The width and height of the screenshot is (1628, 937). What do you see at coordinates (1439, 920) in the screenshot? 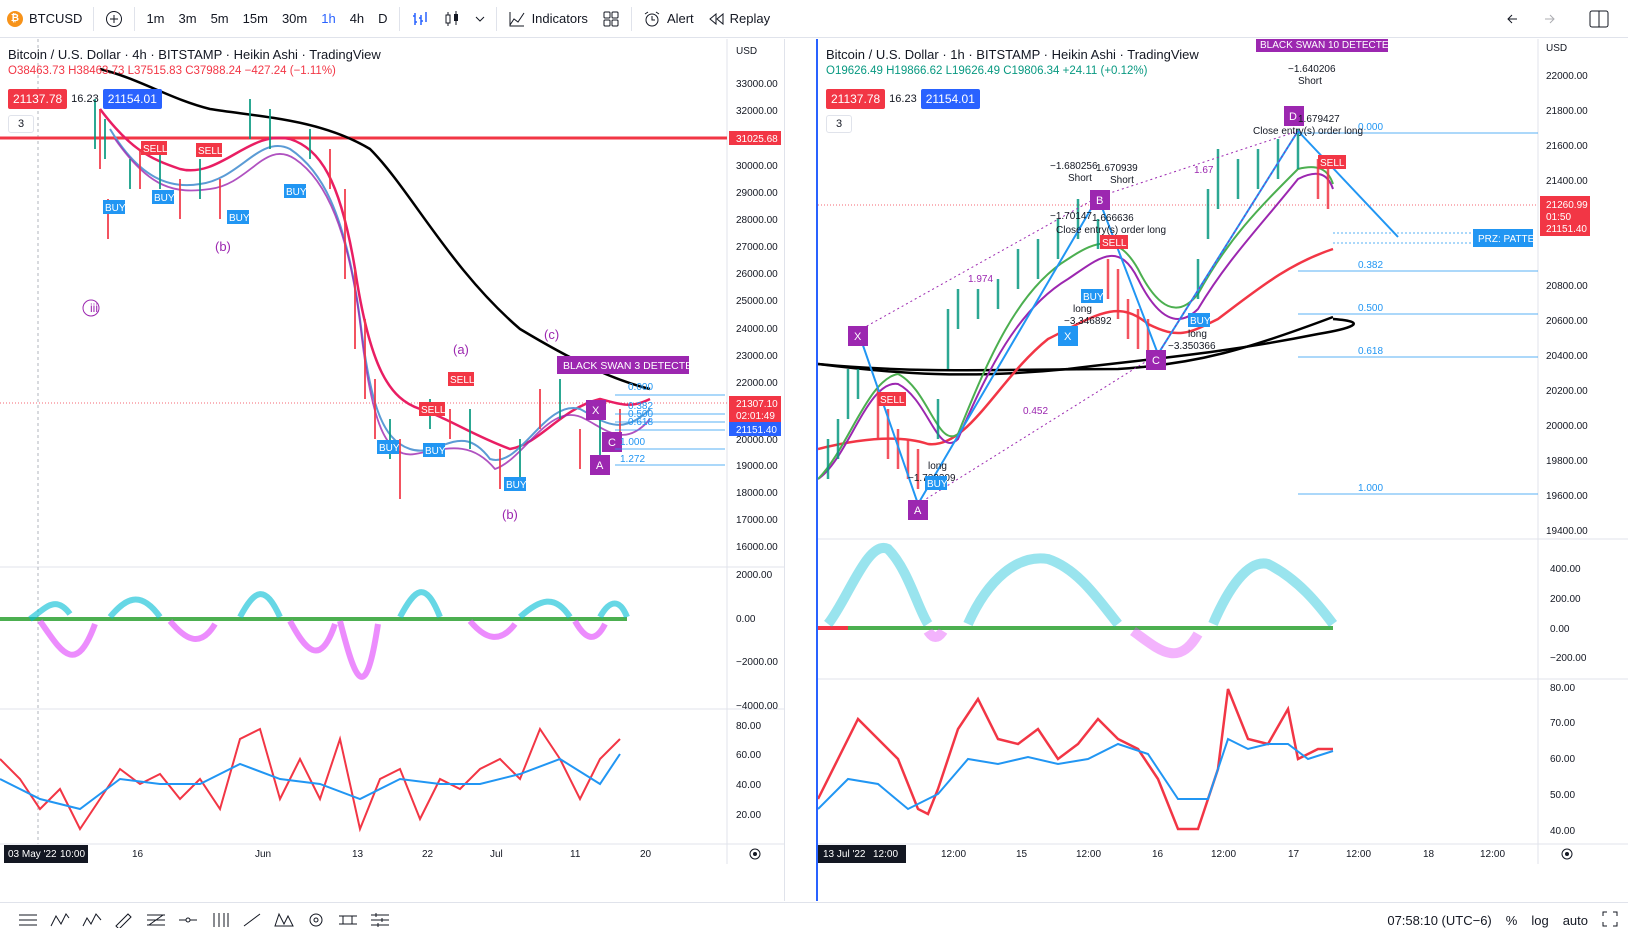
I see `clock-label: 07:58:10 (UTC−6)` at bounding box center [1439, 920].